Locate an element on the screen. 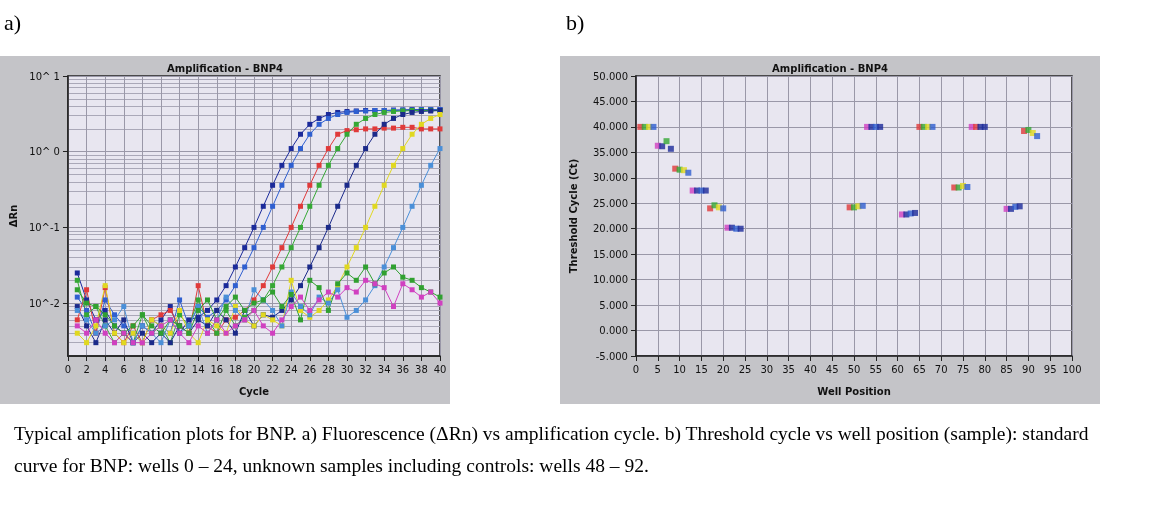 This screenshot has height=518, width=1159. x-tick-label: 60 is located at coordinates (897, 369).